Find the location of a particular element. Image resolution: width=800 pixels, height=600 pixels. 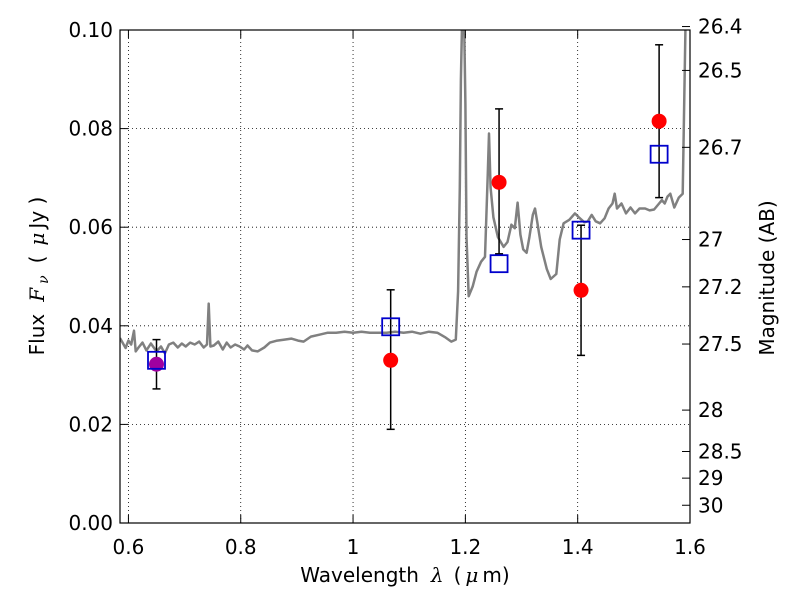

y-tick-label: 0.02 is located at coordinates (90, 424).